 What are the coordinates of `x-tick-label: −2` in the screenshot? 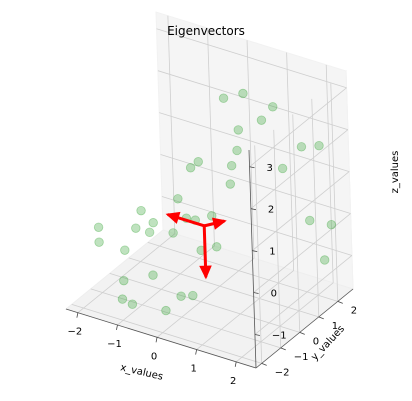 It's located at (75, 332).